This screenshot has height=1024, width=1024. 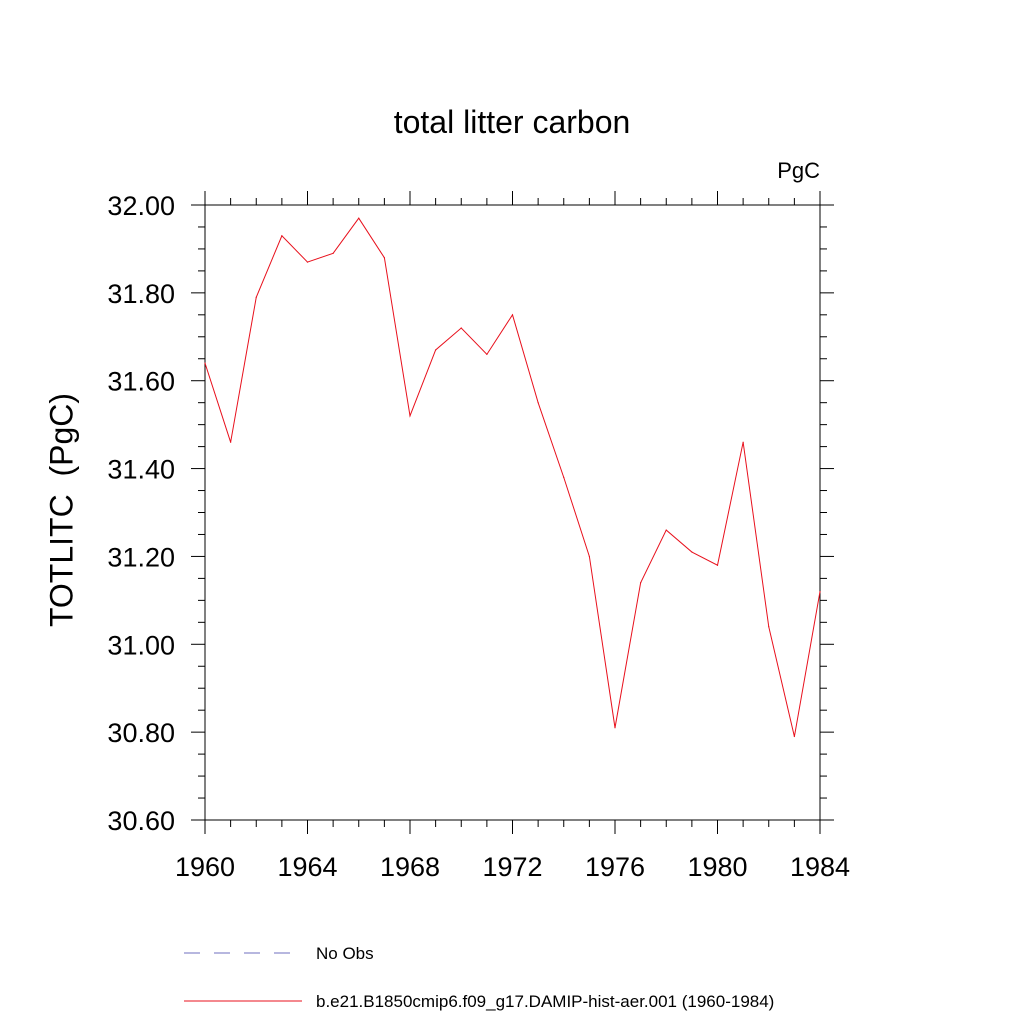 What do you see at coordinates (307, 867) in the screenshot?
I see `x-tick-label: 1964` at bounding box center [307, 867].